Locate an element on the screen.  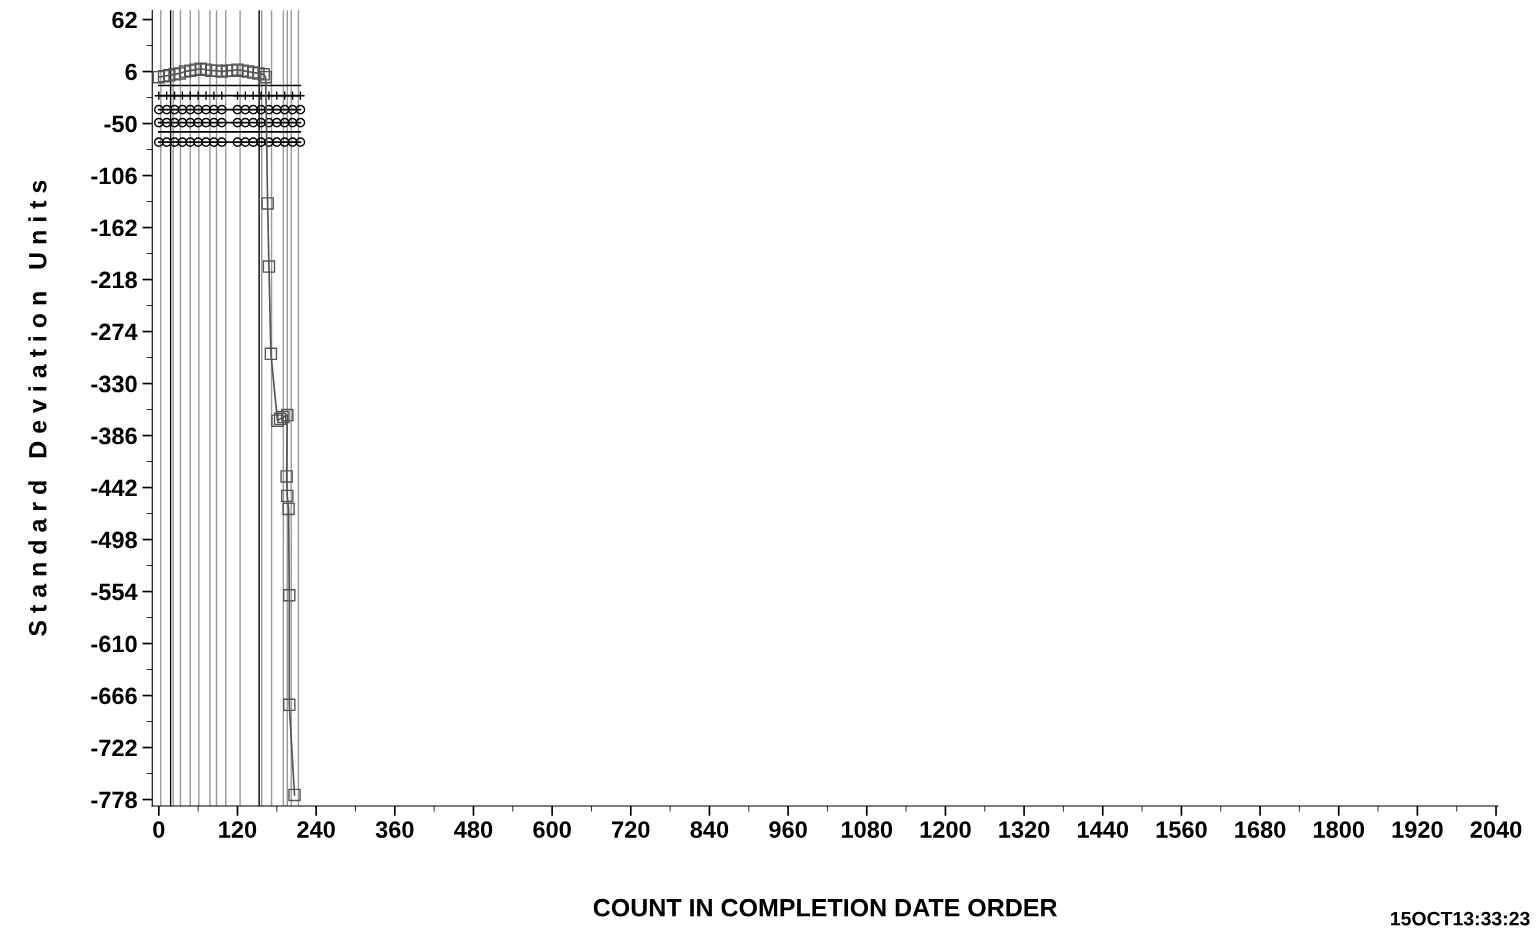
y-tick-label: 62 is located at coordinates (124, 20).